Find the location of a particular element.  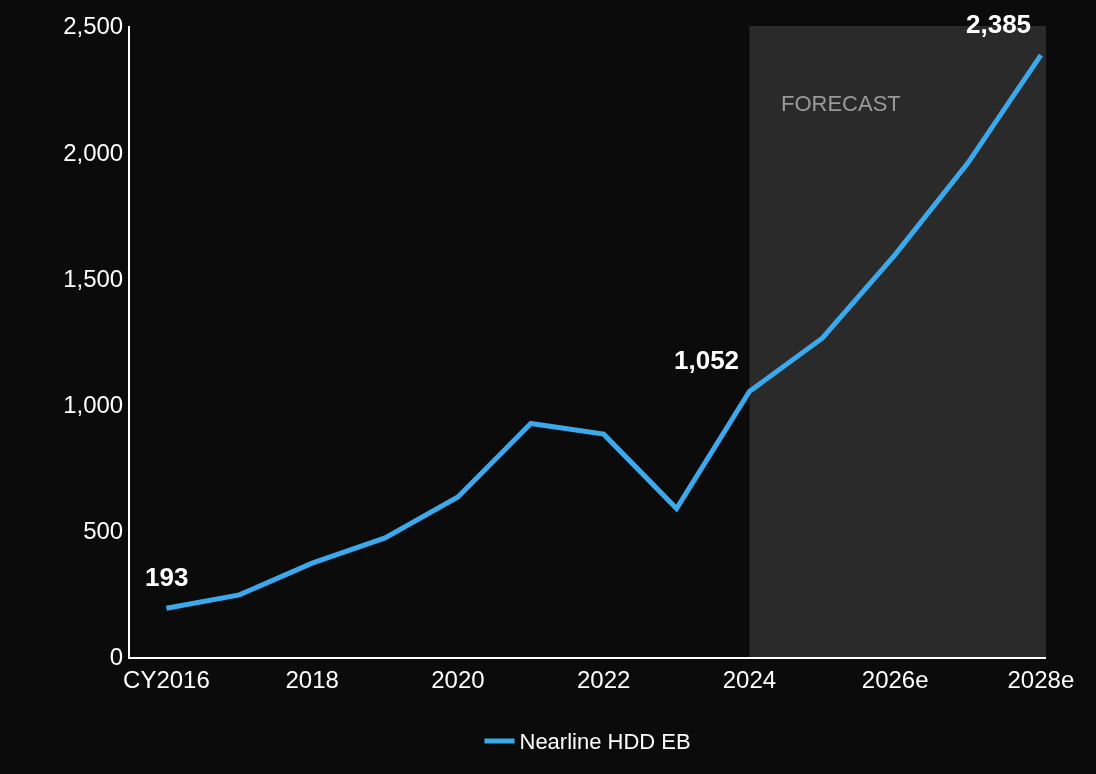

y-tick-label: 2,000 is located at coordinates (93, 152).